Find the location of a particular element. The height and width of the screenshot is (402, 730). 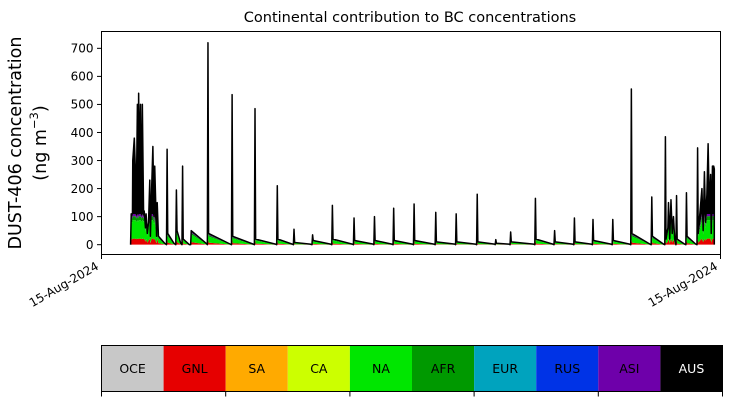

legend-label-asi: ASI is located at coordinates (629, 368).